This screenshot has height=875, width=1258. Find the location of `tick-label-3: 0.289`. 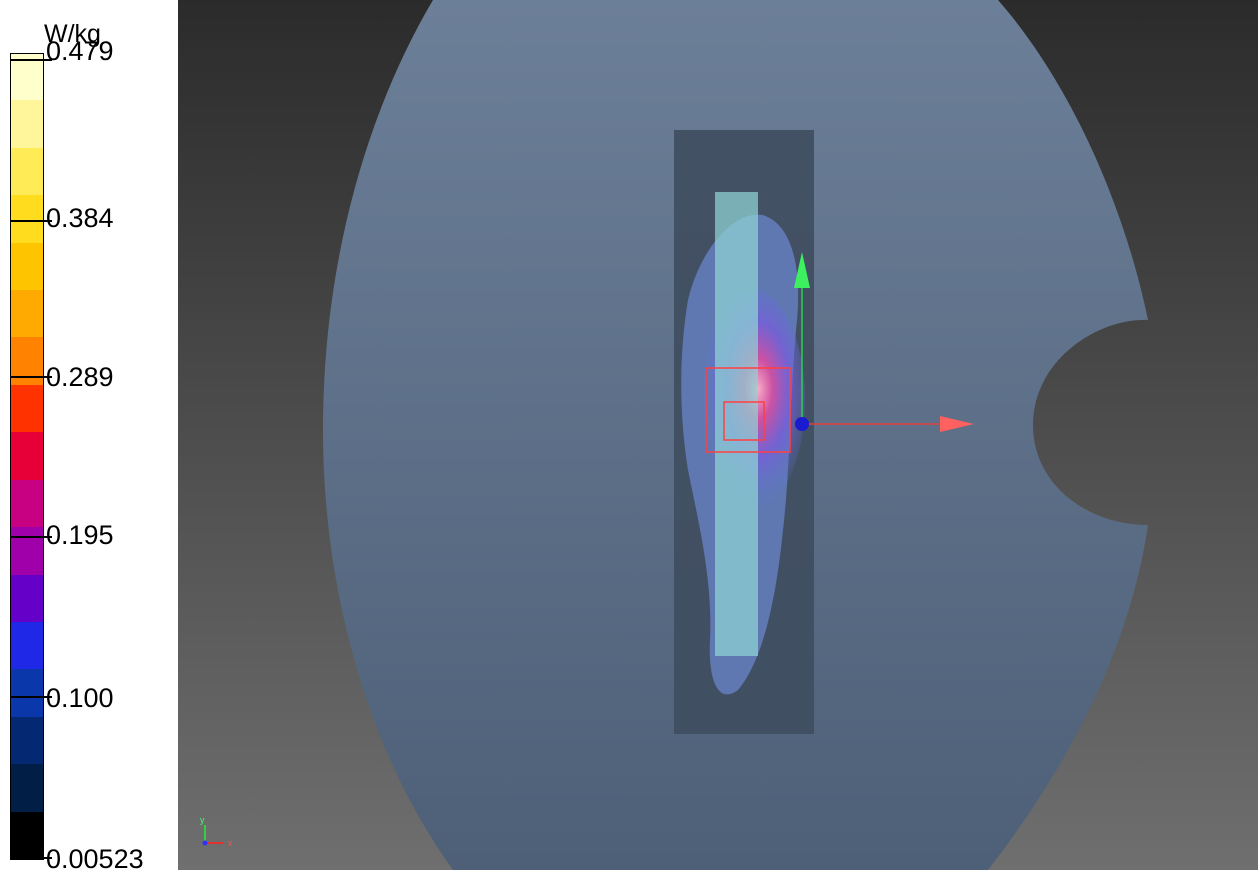

tick-label-3: 0.289 is located at coordinates (80, 377).